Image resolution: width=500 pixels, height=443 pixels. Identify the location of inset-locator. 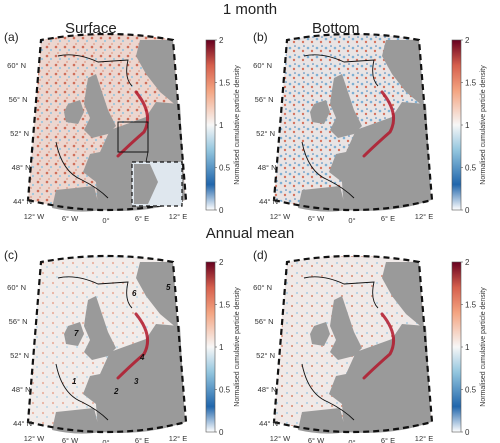
(133, 137).